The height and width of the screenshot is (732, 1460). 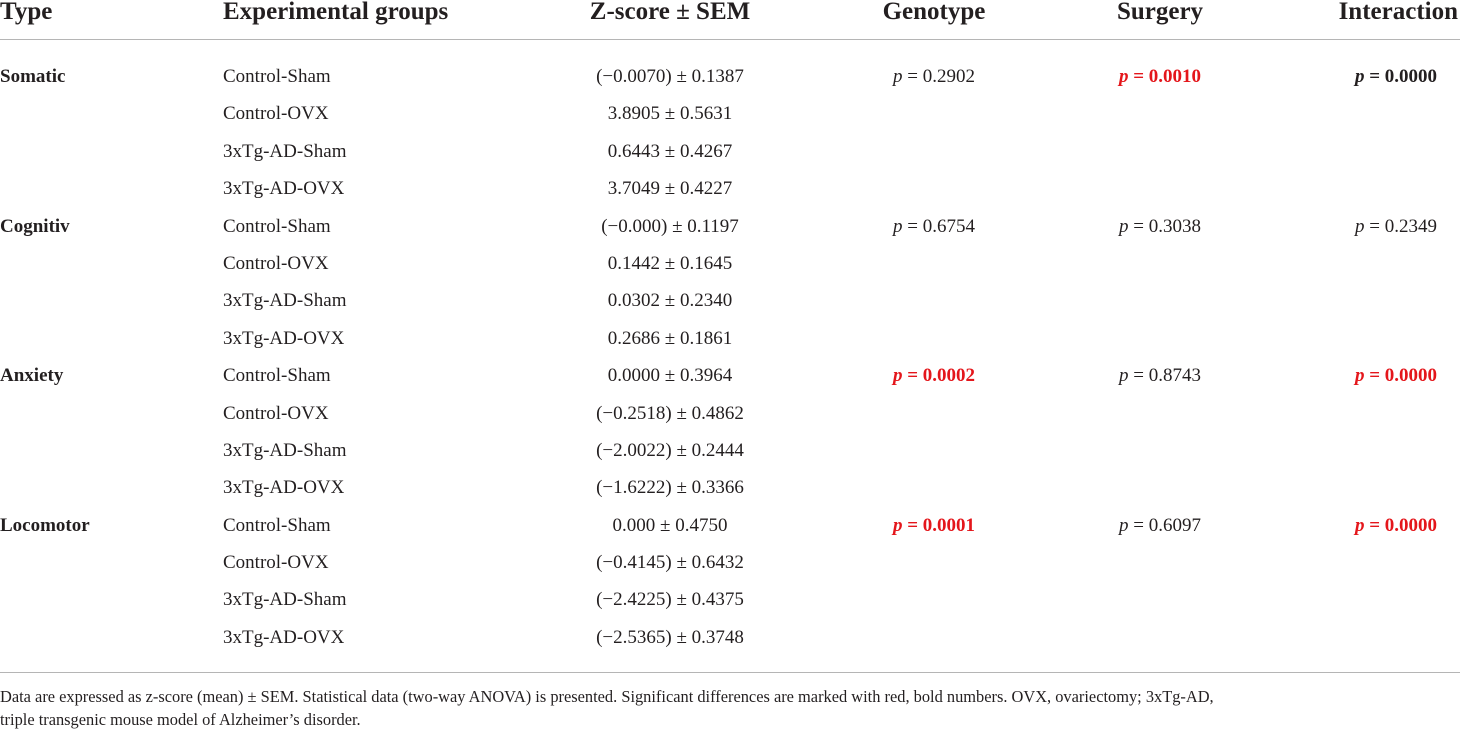 I want to click on header-experimental-groups: Experimental groups, so click(x=336, y=12).